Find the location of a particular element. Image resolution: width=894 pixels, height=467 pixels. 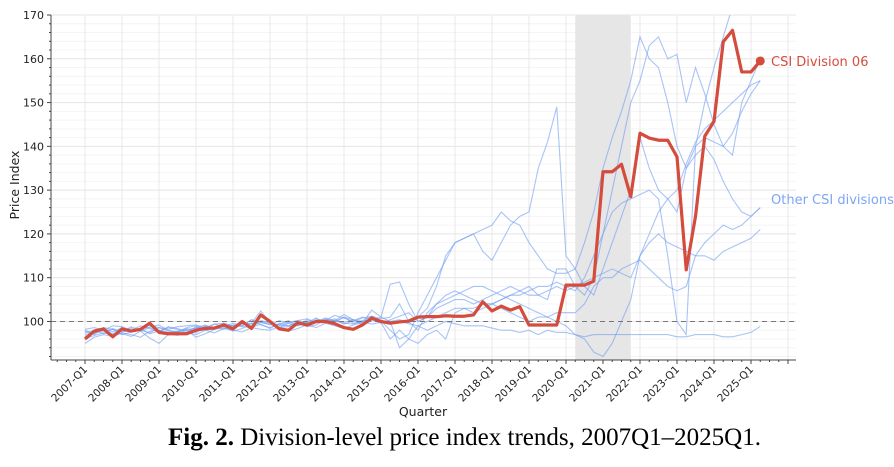

x-tick-label: 2020-Q1 is located at coordinates (550, 384).